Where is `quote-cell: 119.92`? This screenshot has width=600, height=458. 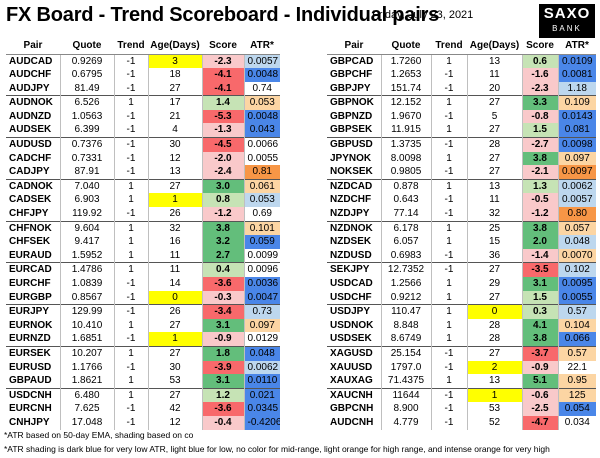 quote-cell: 119.92 is located at coordinates (86, 214).